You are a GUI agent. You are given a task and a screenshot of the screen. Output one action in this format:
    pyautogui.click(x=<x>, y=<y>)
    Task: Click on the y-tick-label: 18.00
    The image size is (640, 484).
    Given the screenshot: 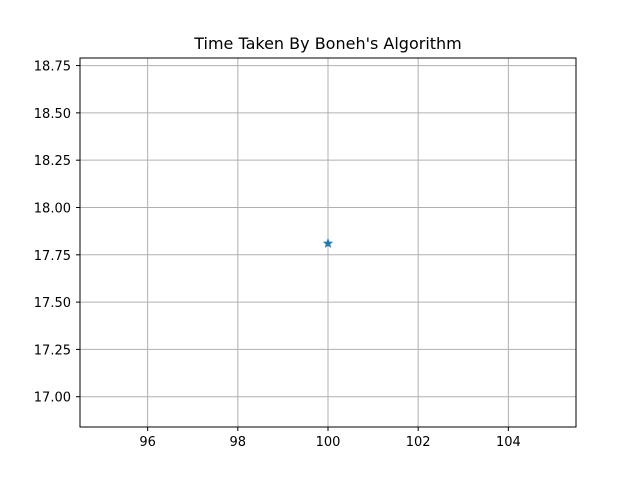 What is the action you would take?
    pyautogui.click(x=52, y=208)
    